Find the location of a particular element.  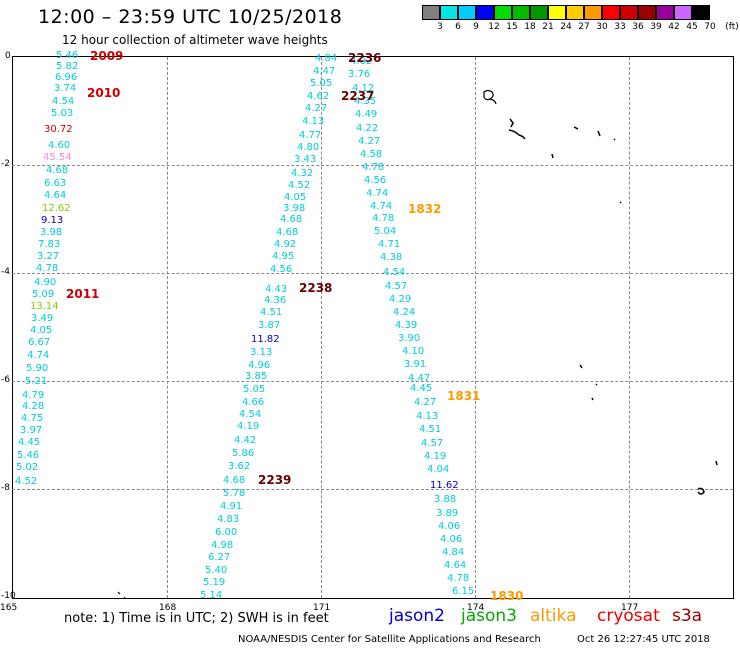

wave-height-reading: 4.27 is located at coordinates (425, 402).